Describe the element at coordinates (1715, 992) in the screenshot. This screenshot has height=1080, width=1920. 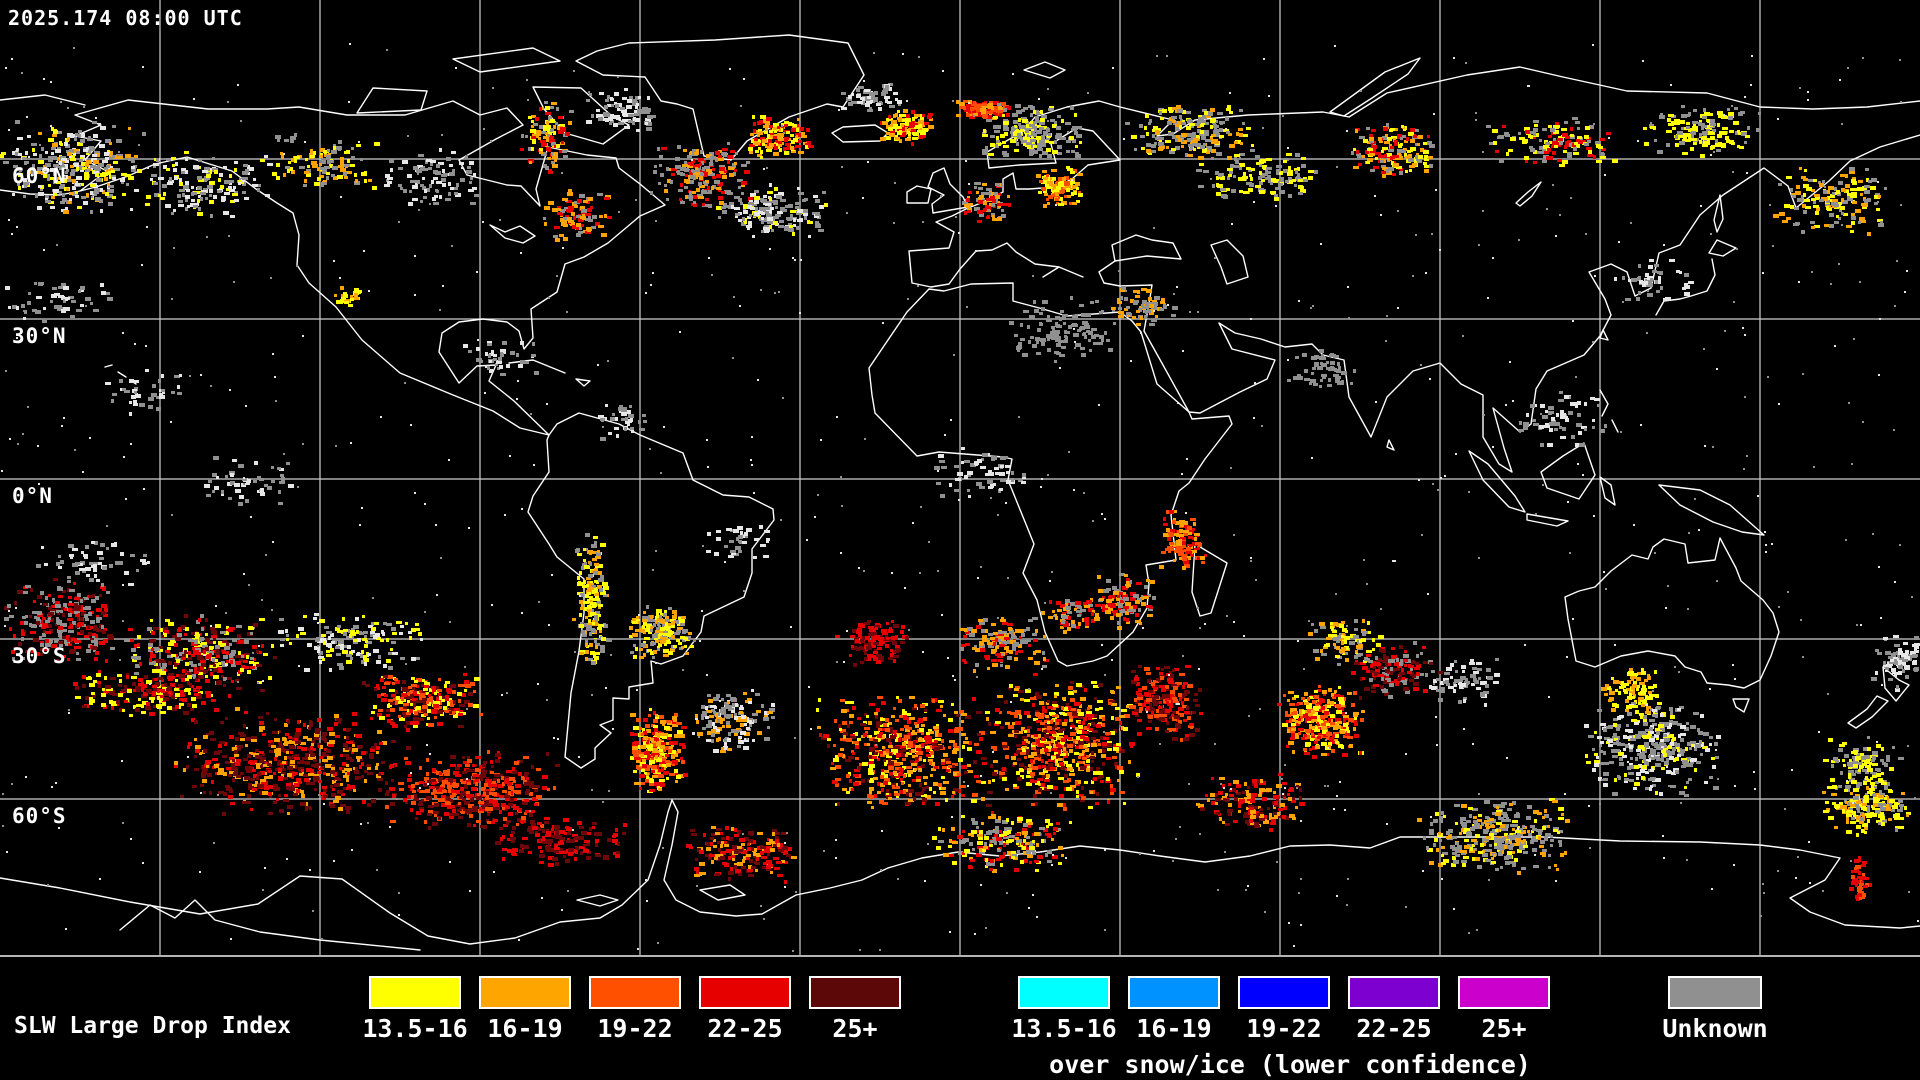
I see `legend-unknown-swatch` at that location.